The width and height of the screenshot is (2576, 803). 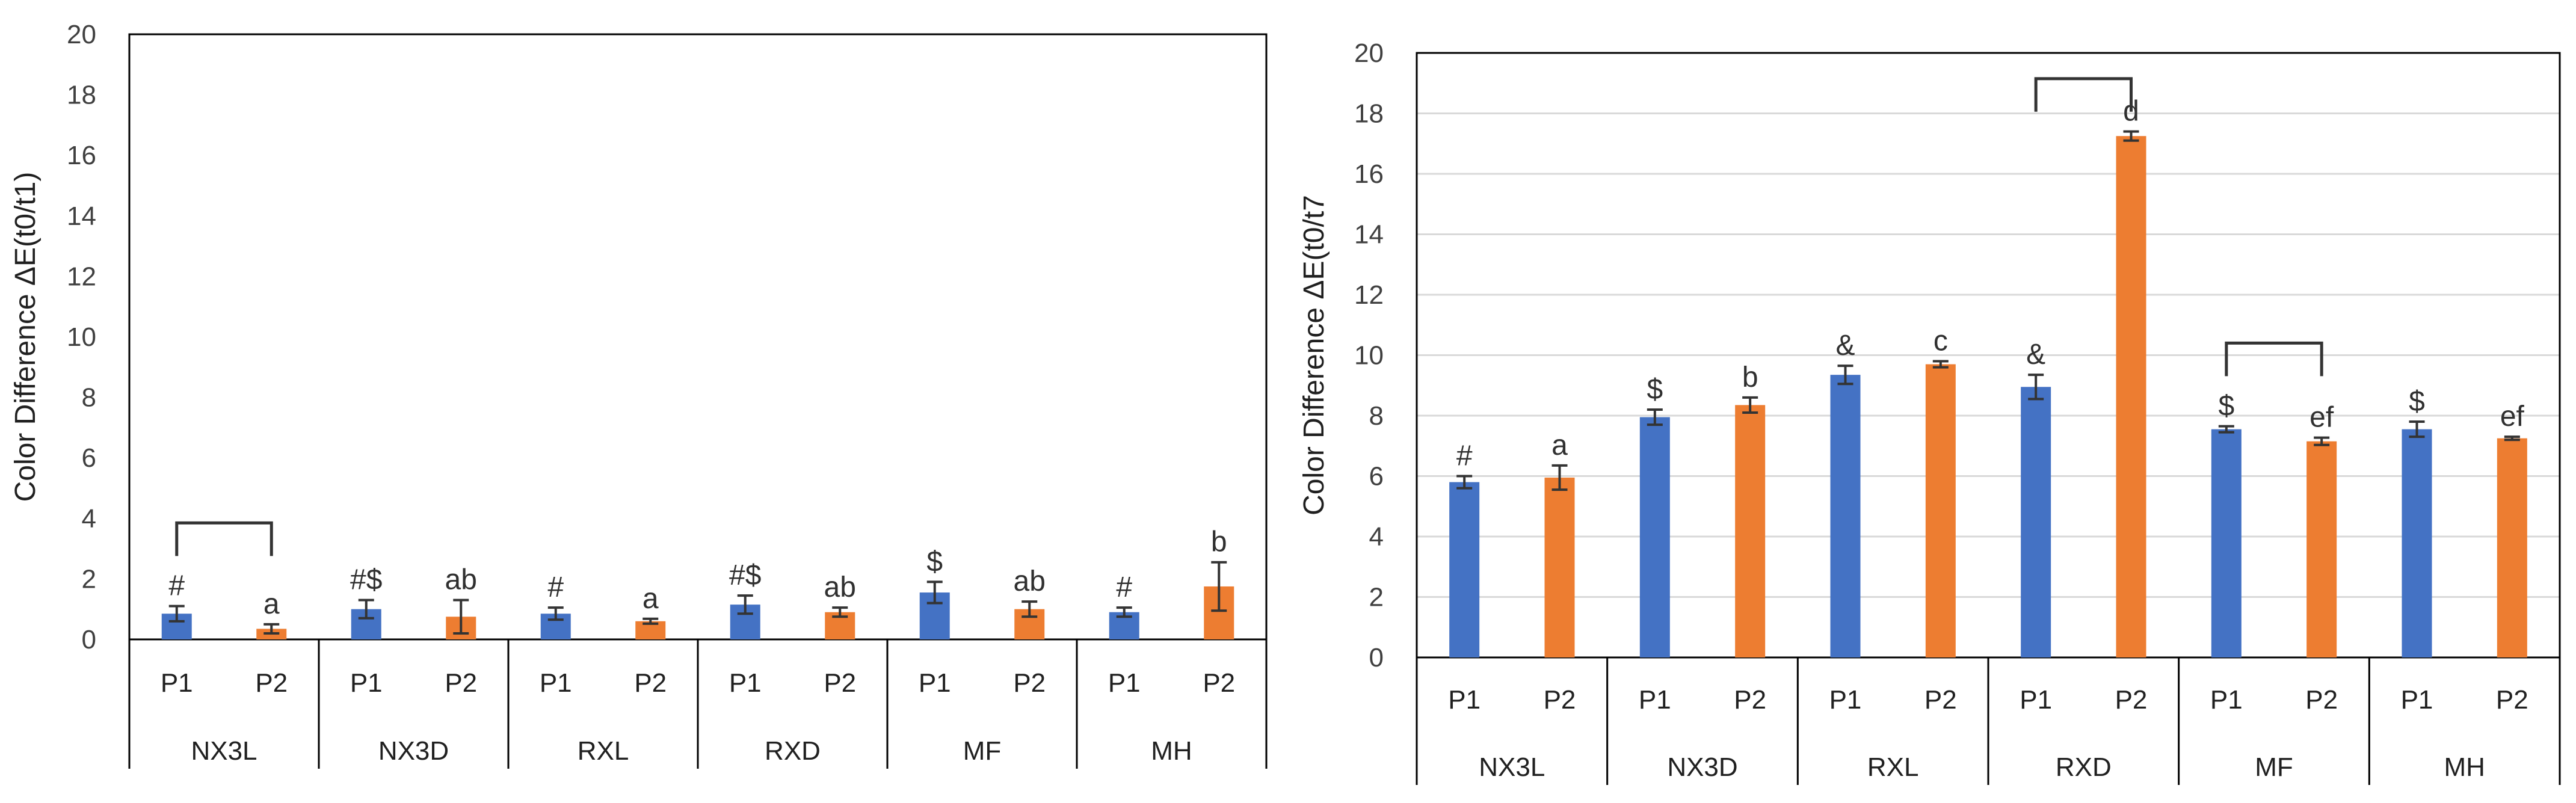 I want to click on significance-label: c, so click(x=1941, y=341).